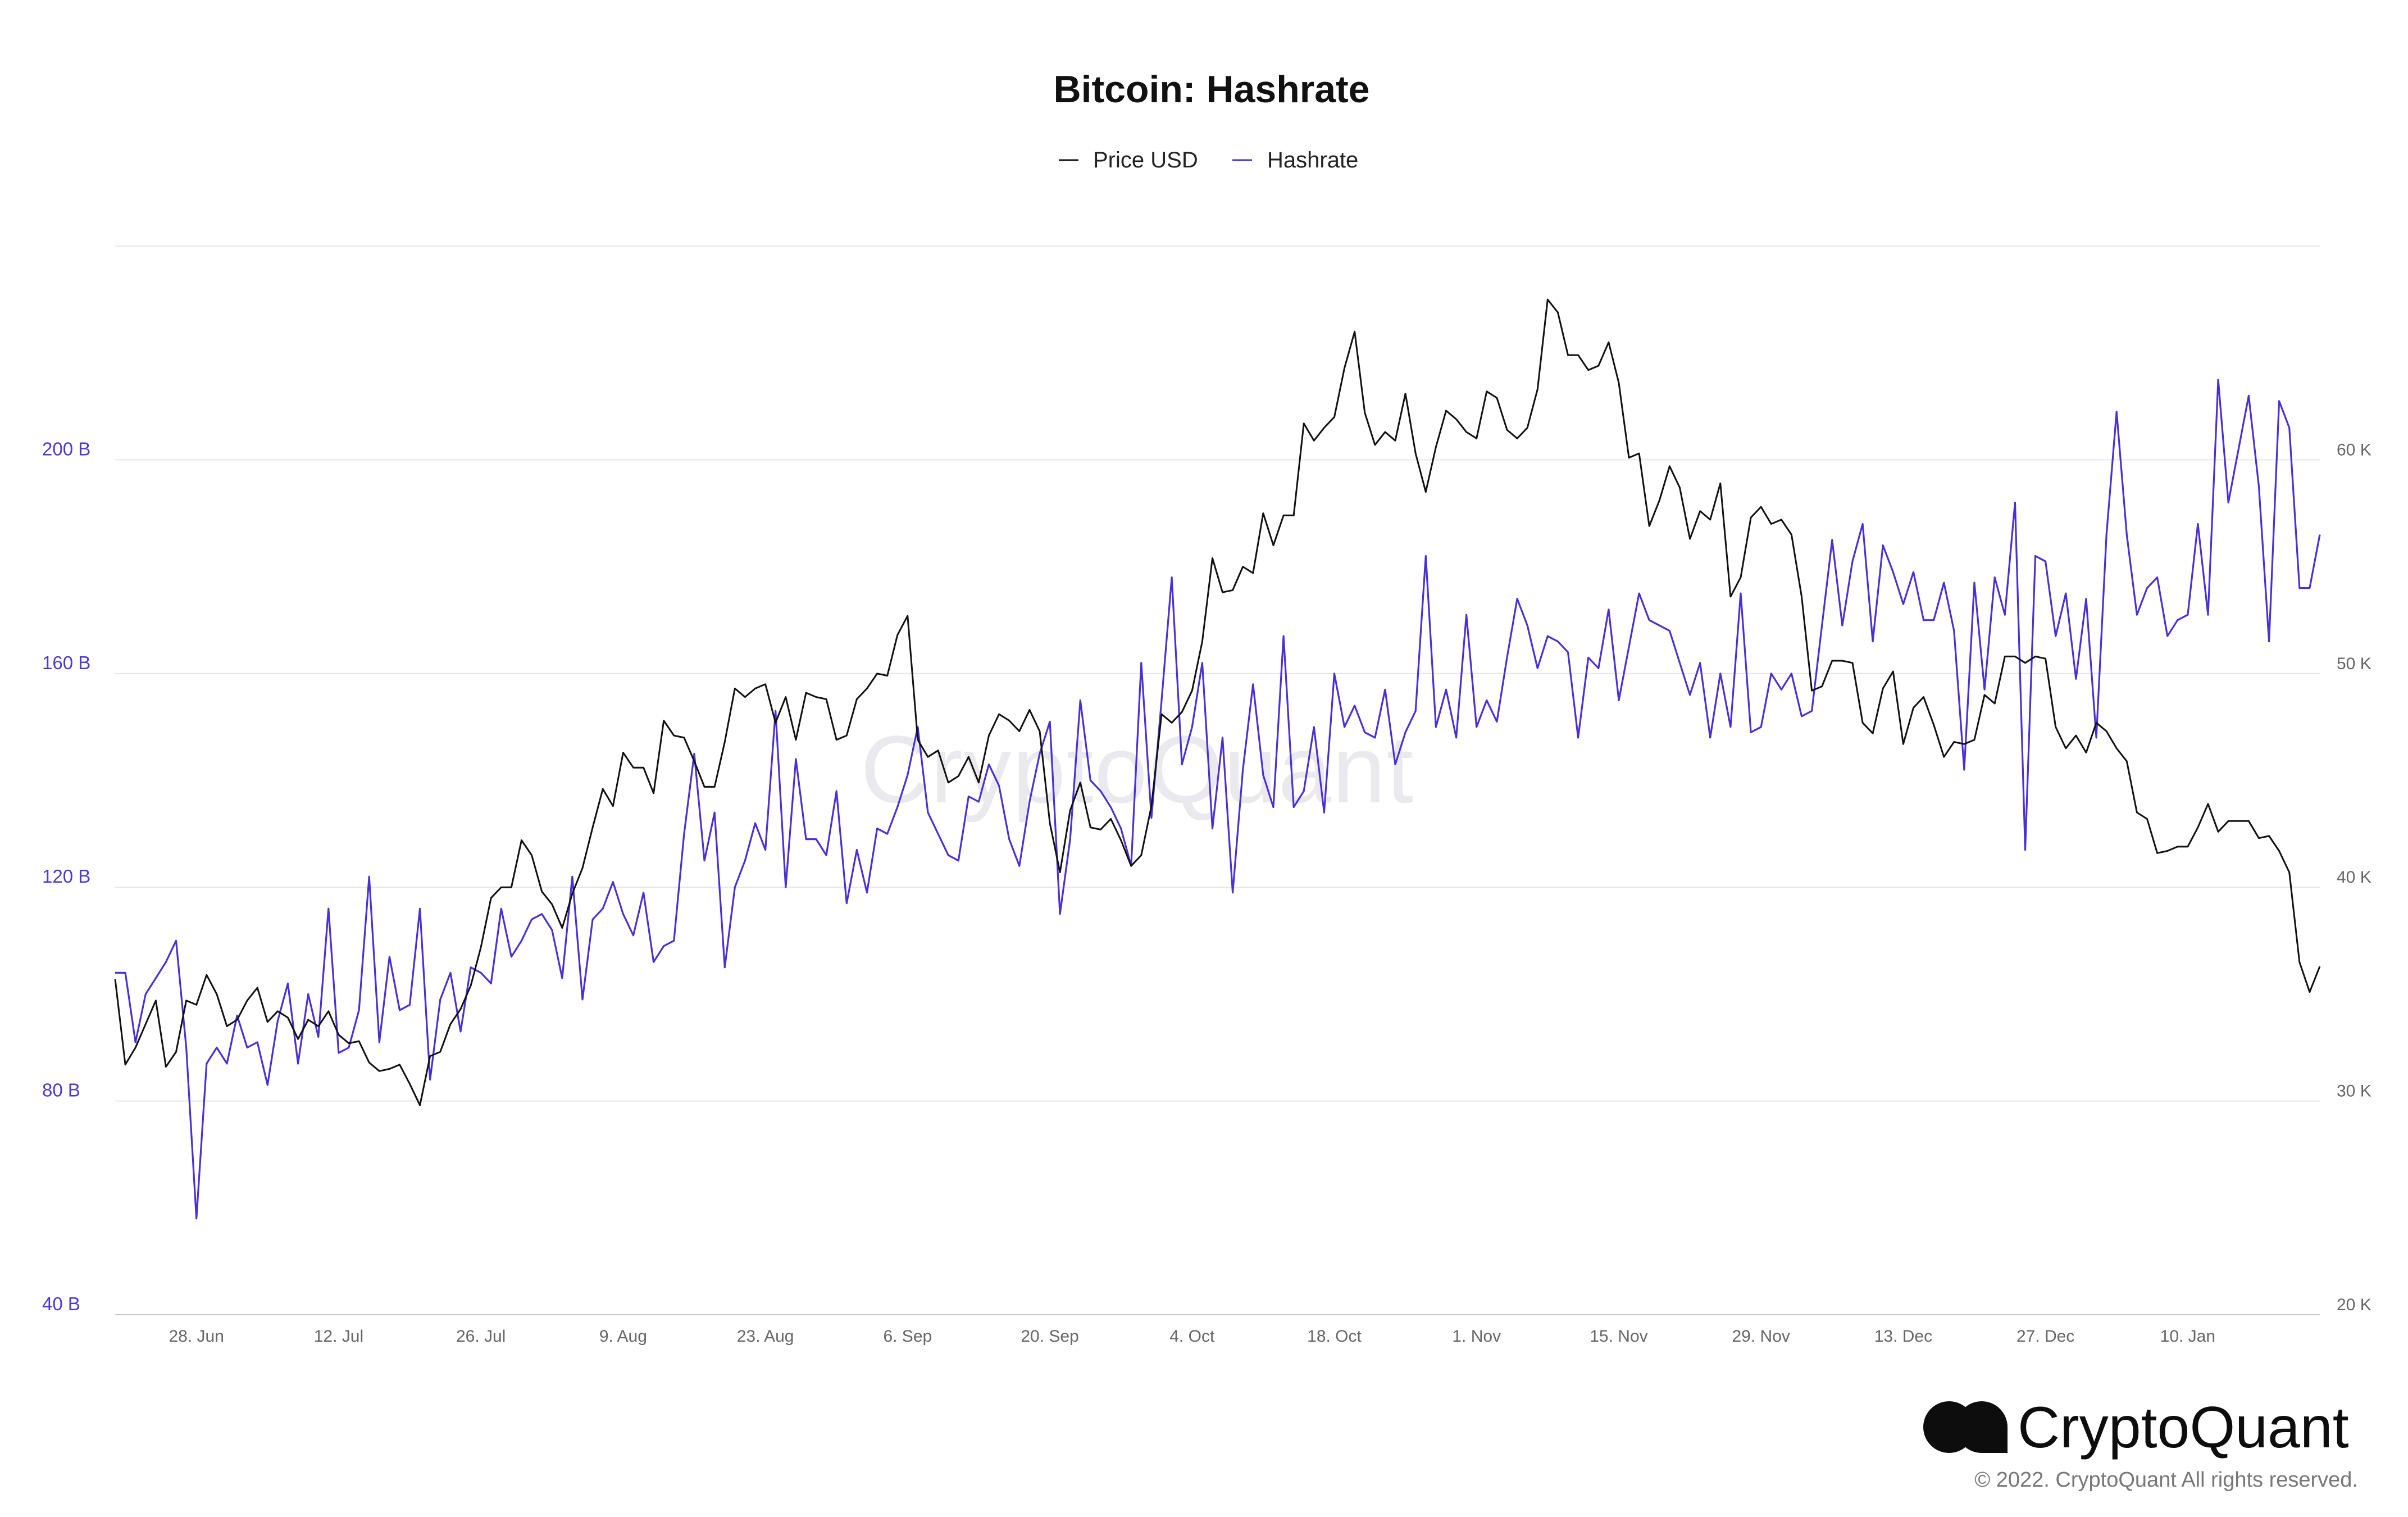 The image size is (2408, 1517). What do you see at coordinates (1312, 160) in the screenshot?
I see `legend-label-hashrate: Hashrate` at bounding box center [1312, 160].